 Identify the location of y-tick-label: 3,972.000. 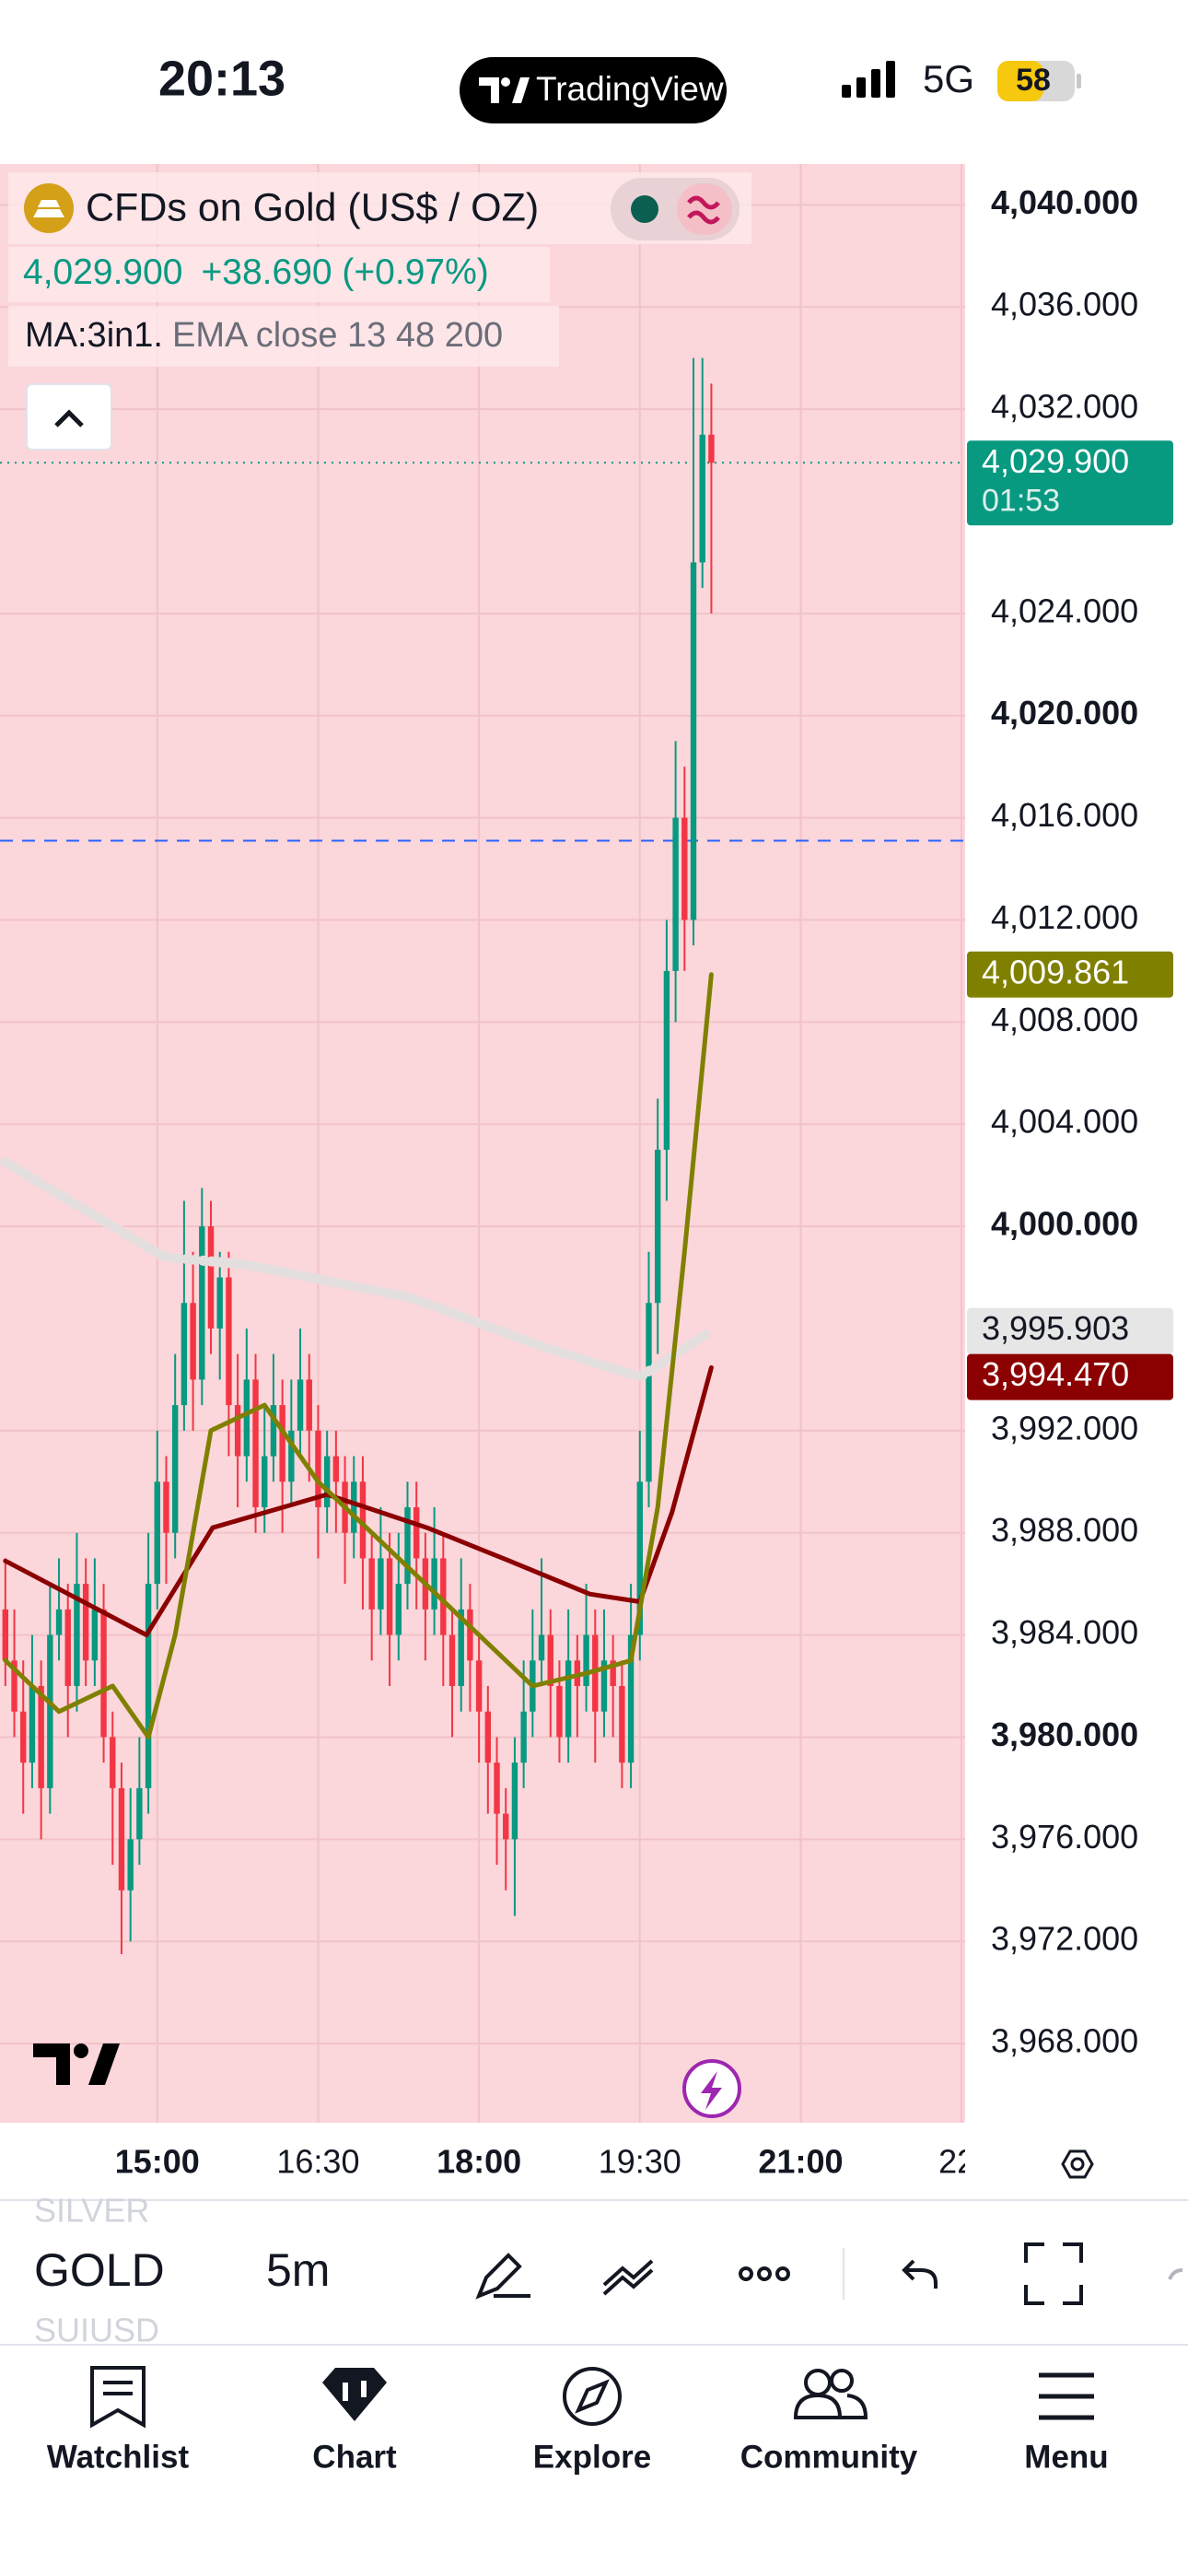
(1064, 1939).